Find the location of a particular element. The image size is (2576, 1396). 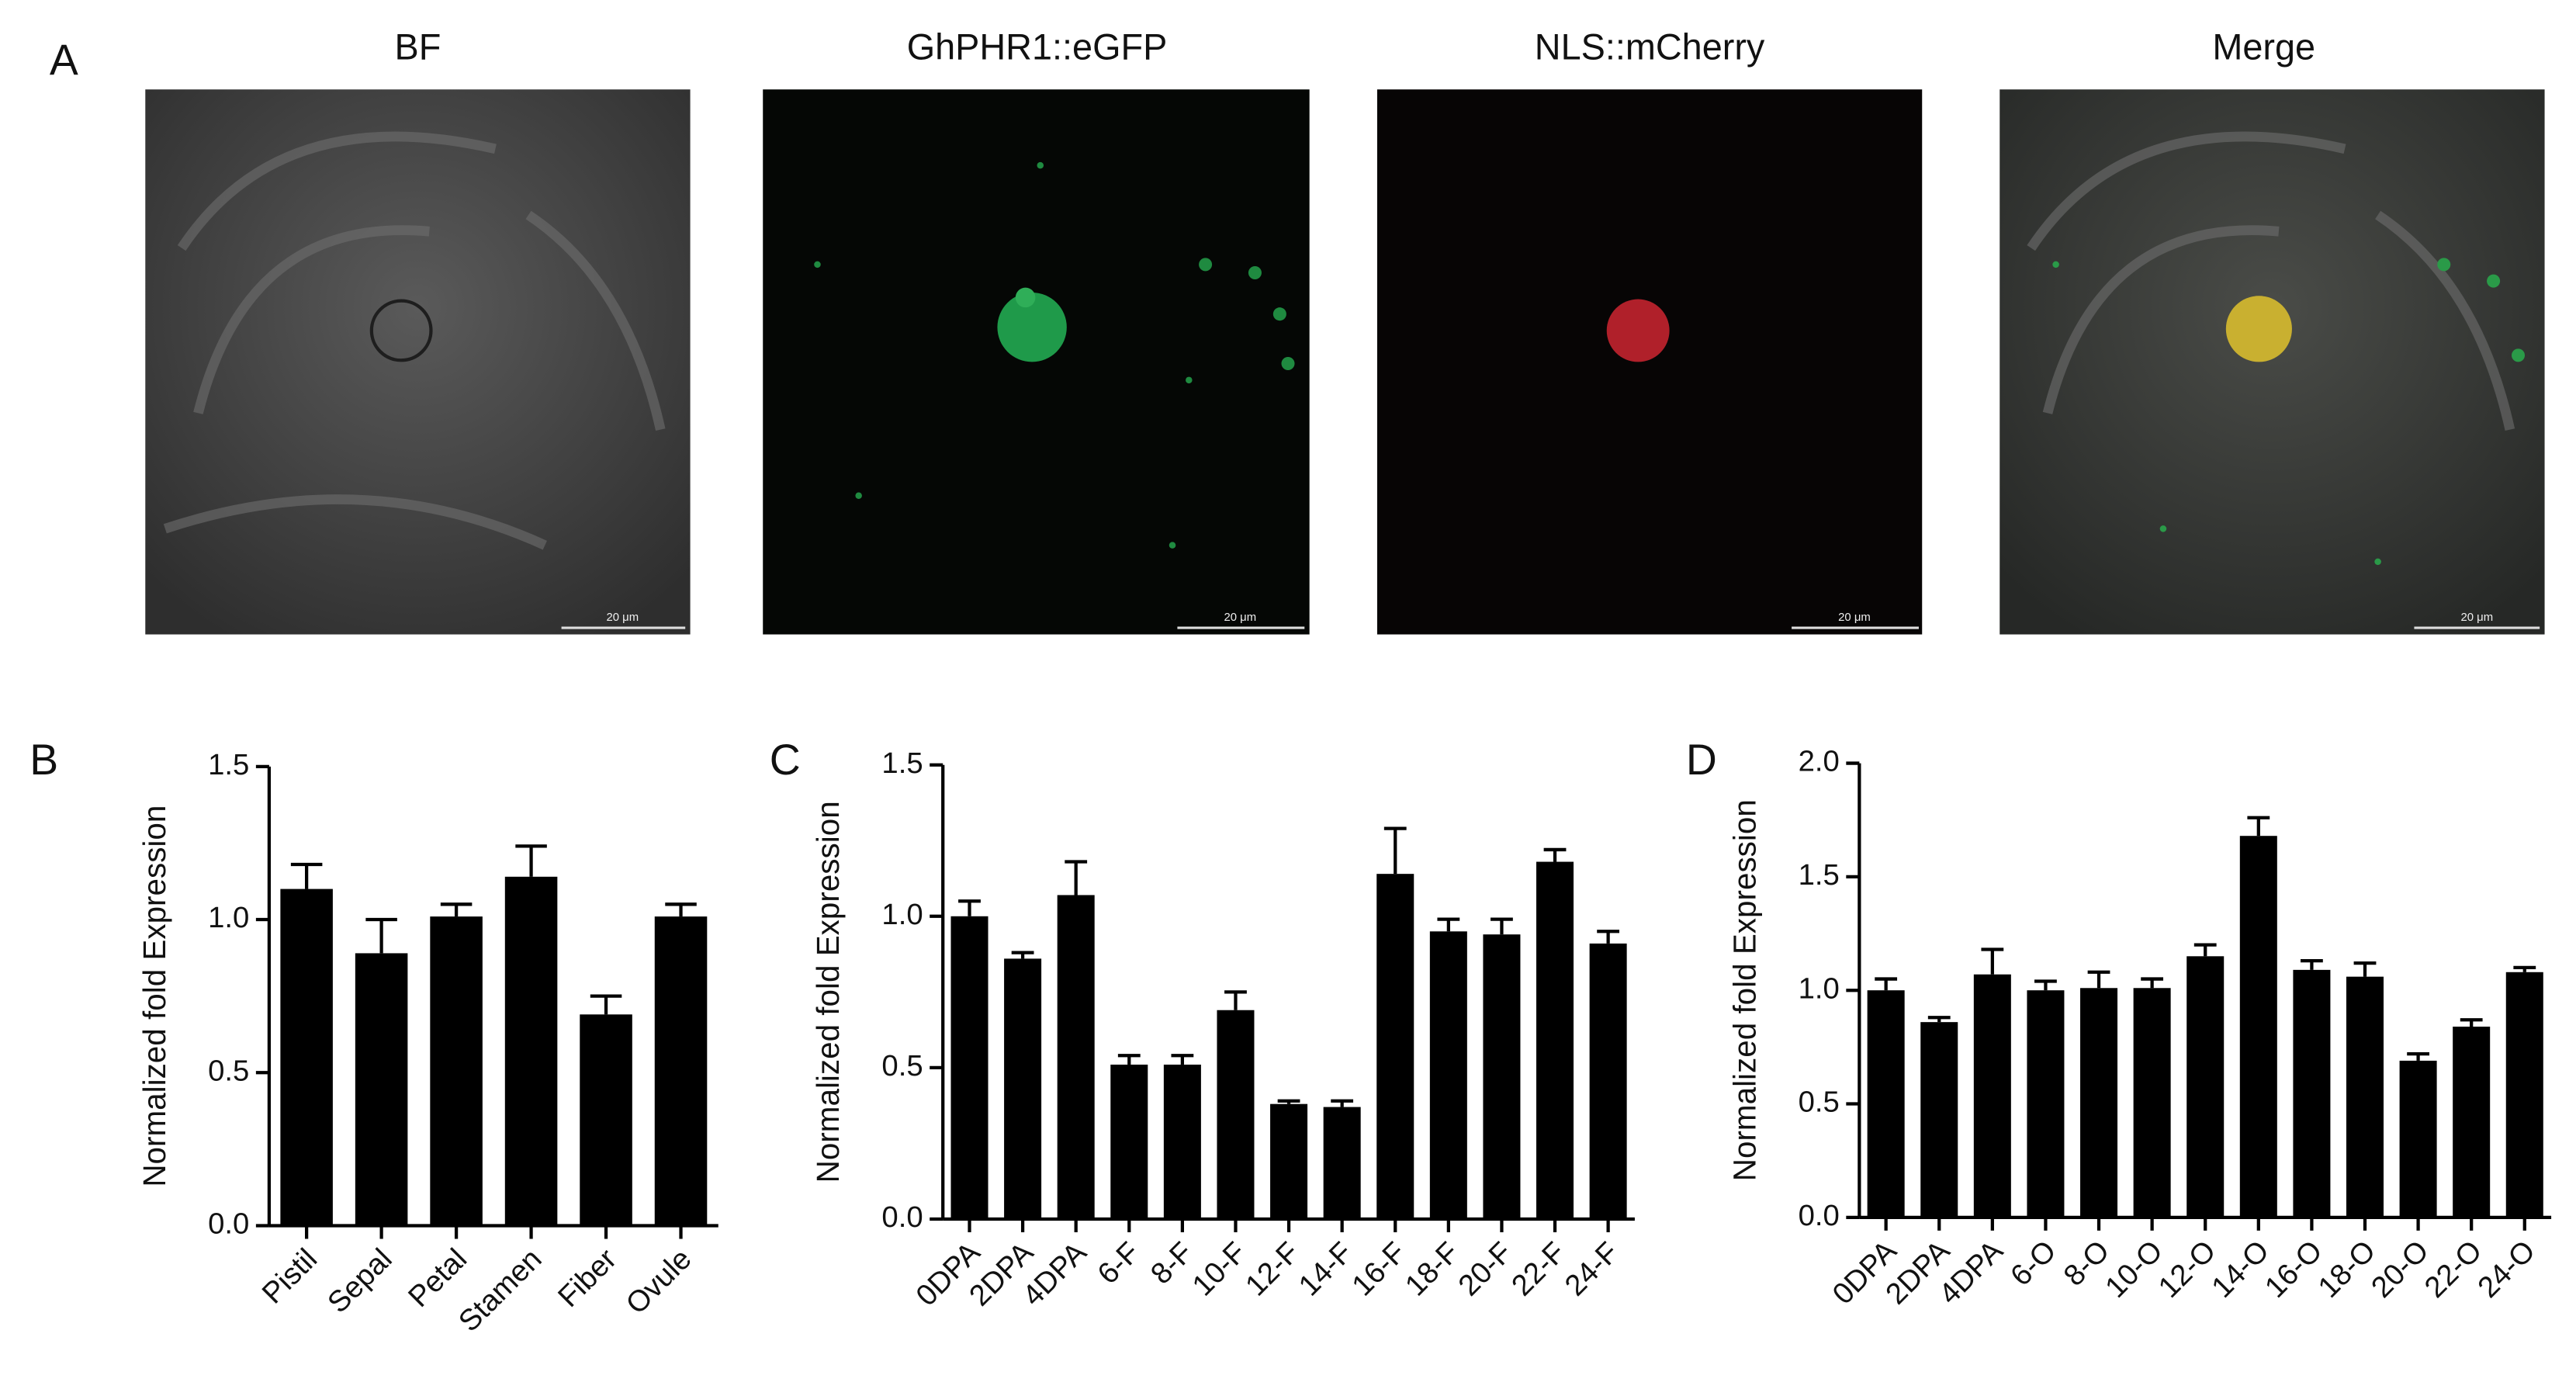

panel-label: A is located at coordinates (64, 60).